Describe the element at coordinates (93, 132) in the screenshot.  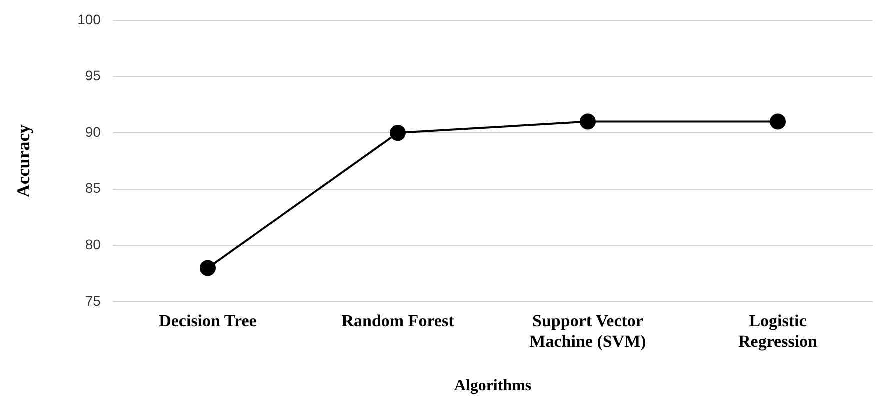
I see `y-tick-label: 90` at that location.